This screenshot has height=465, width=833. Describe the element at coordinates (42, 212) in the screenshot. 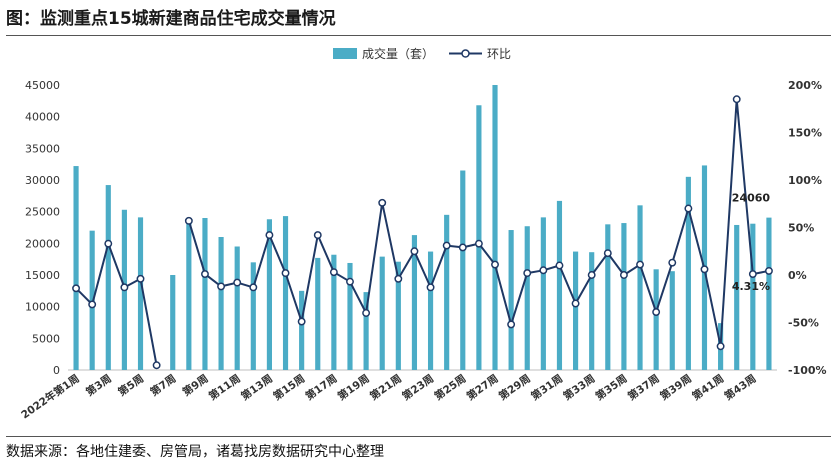

I see `left-axis-tick-label: 25000` at that location.